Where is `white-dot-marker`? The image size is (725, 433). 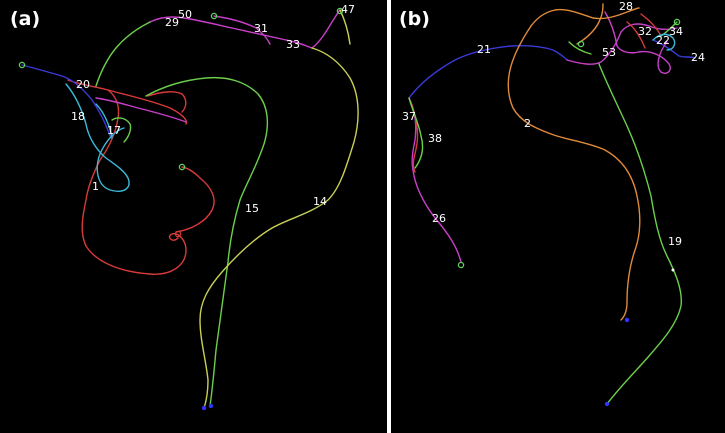
white-dot-marker is located at coordinates (673, 270).